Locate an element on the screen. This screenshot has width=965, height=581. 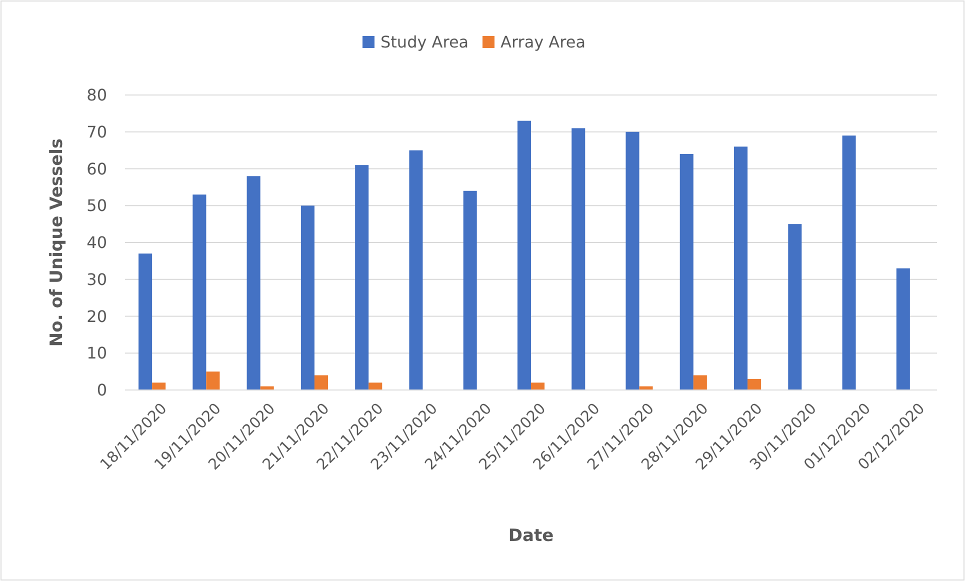
x-axis-title: Date is located at coordinates (531, 536).